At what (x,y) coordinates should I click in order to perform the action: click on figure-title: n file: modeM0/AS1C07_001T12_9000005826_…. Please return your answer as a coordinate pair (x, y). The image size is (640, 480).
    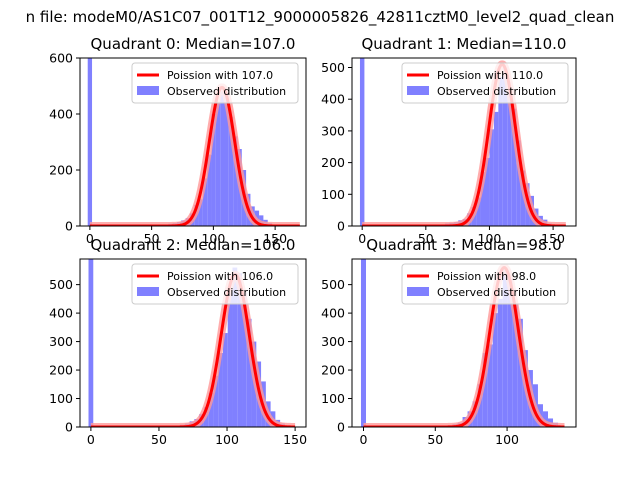
    Looking at the image, I should click on (320, 17).